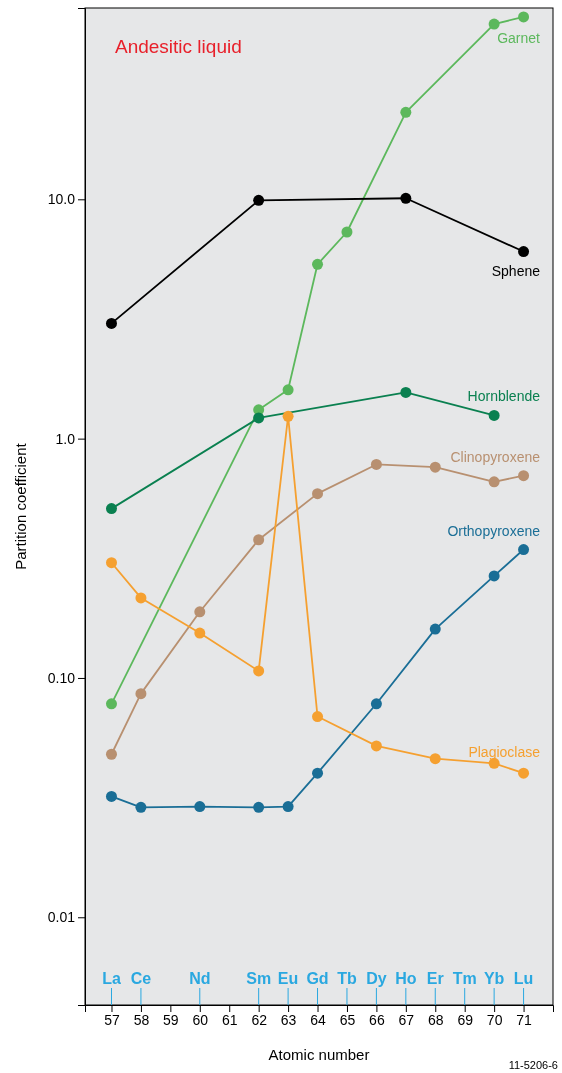 This screenshot has width=562, height=1073. Describe the element at coordinates (61, 677) in the screenshot. I see `y-tick-label: 0.10` at that location.